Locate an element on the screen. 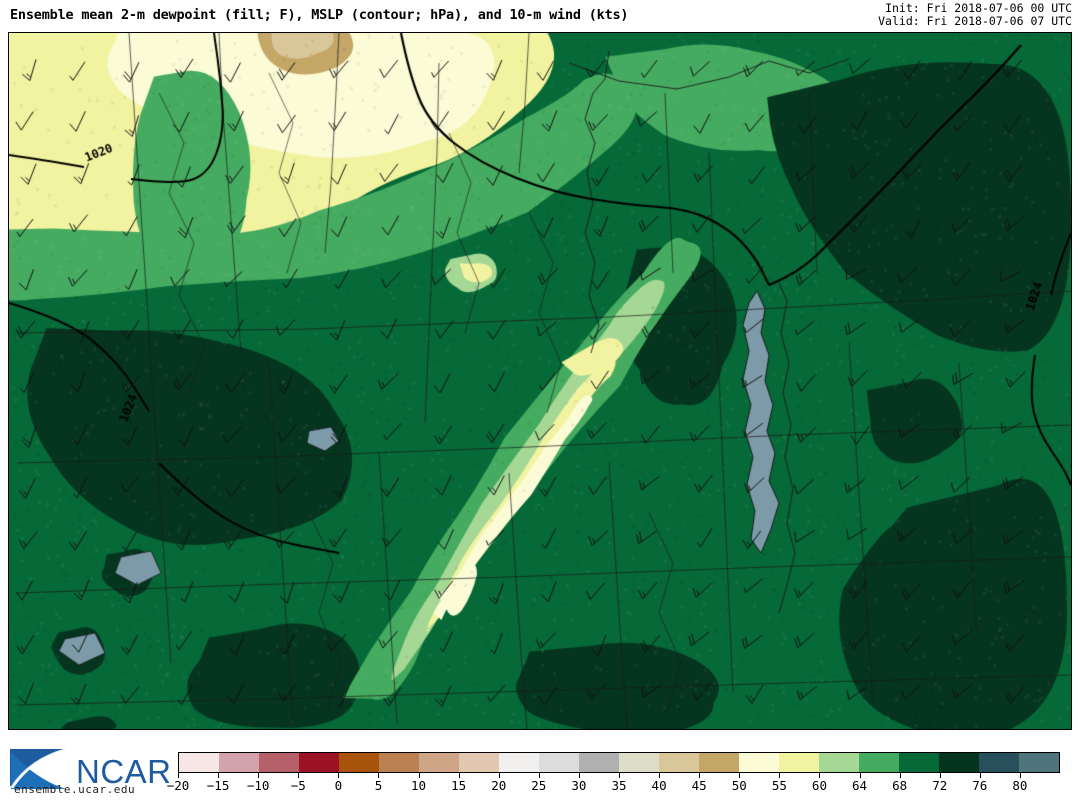 This screenshot has height=800, width=1080. colorbar-tick-label: 64 is located at coordinates (860, 785).